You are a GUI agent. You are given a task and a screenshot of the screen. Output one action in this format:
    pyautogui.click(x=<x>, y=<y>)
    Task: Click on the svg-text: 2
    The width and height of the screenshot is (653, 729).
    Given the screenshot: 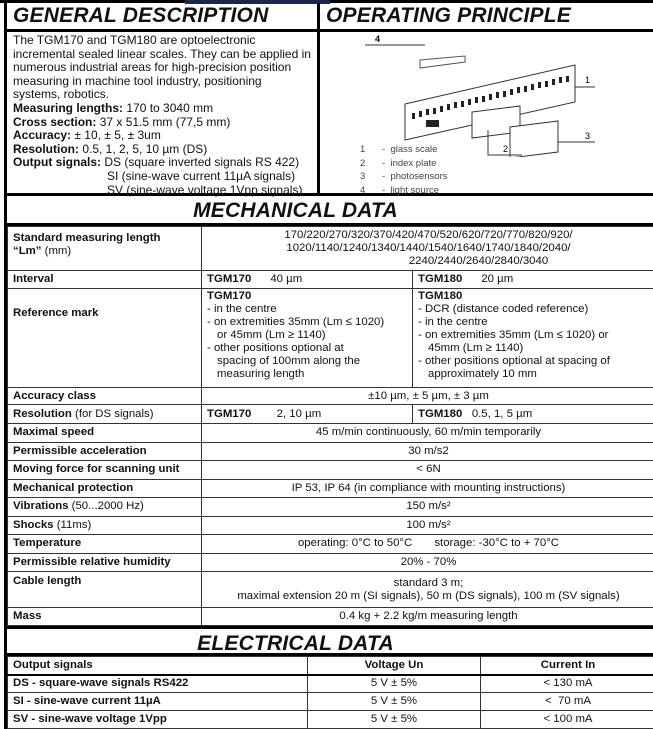 What is the action you would take?
    pyautogui.click(x=505, y=149)
    